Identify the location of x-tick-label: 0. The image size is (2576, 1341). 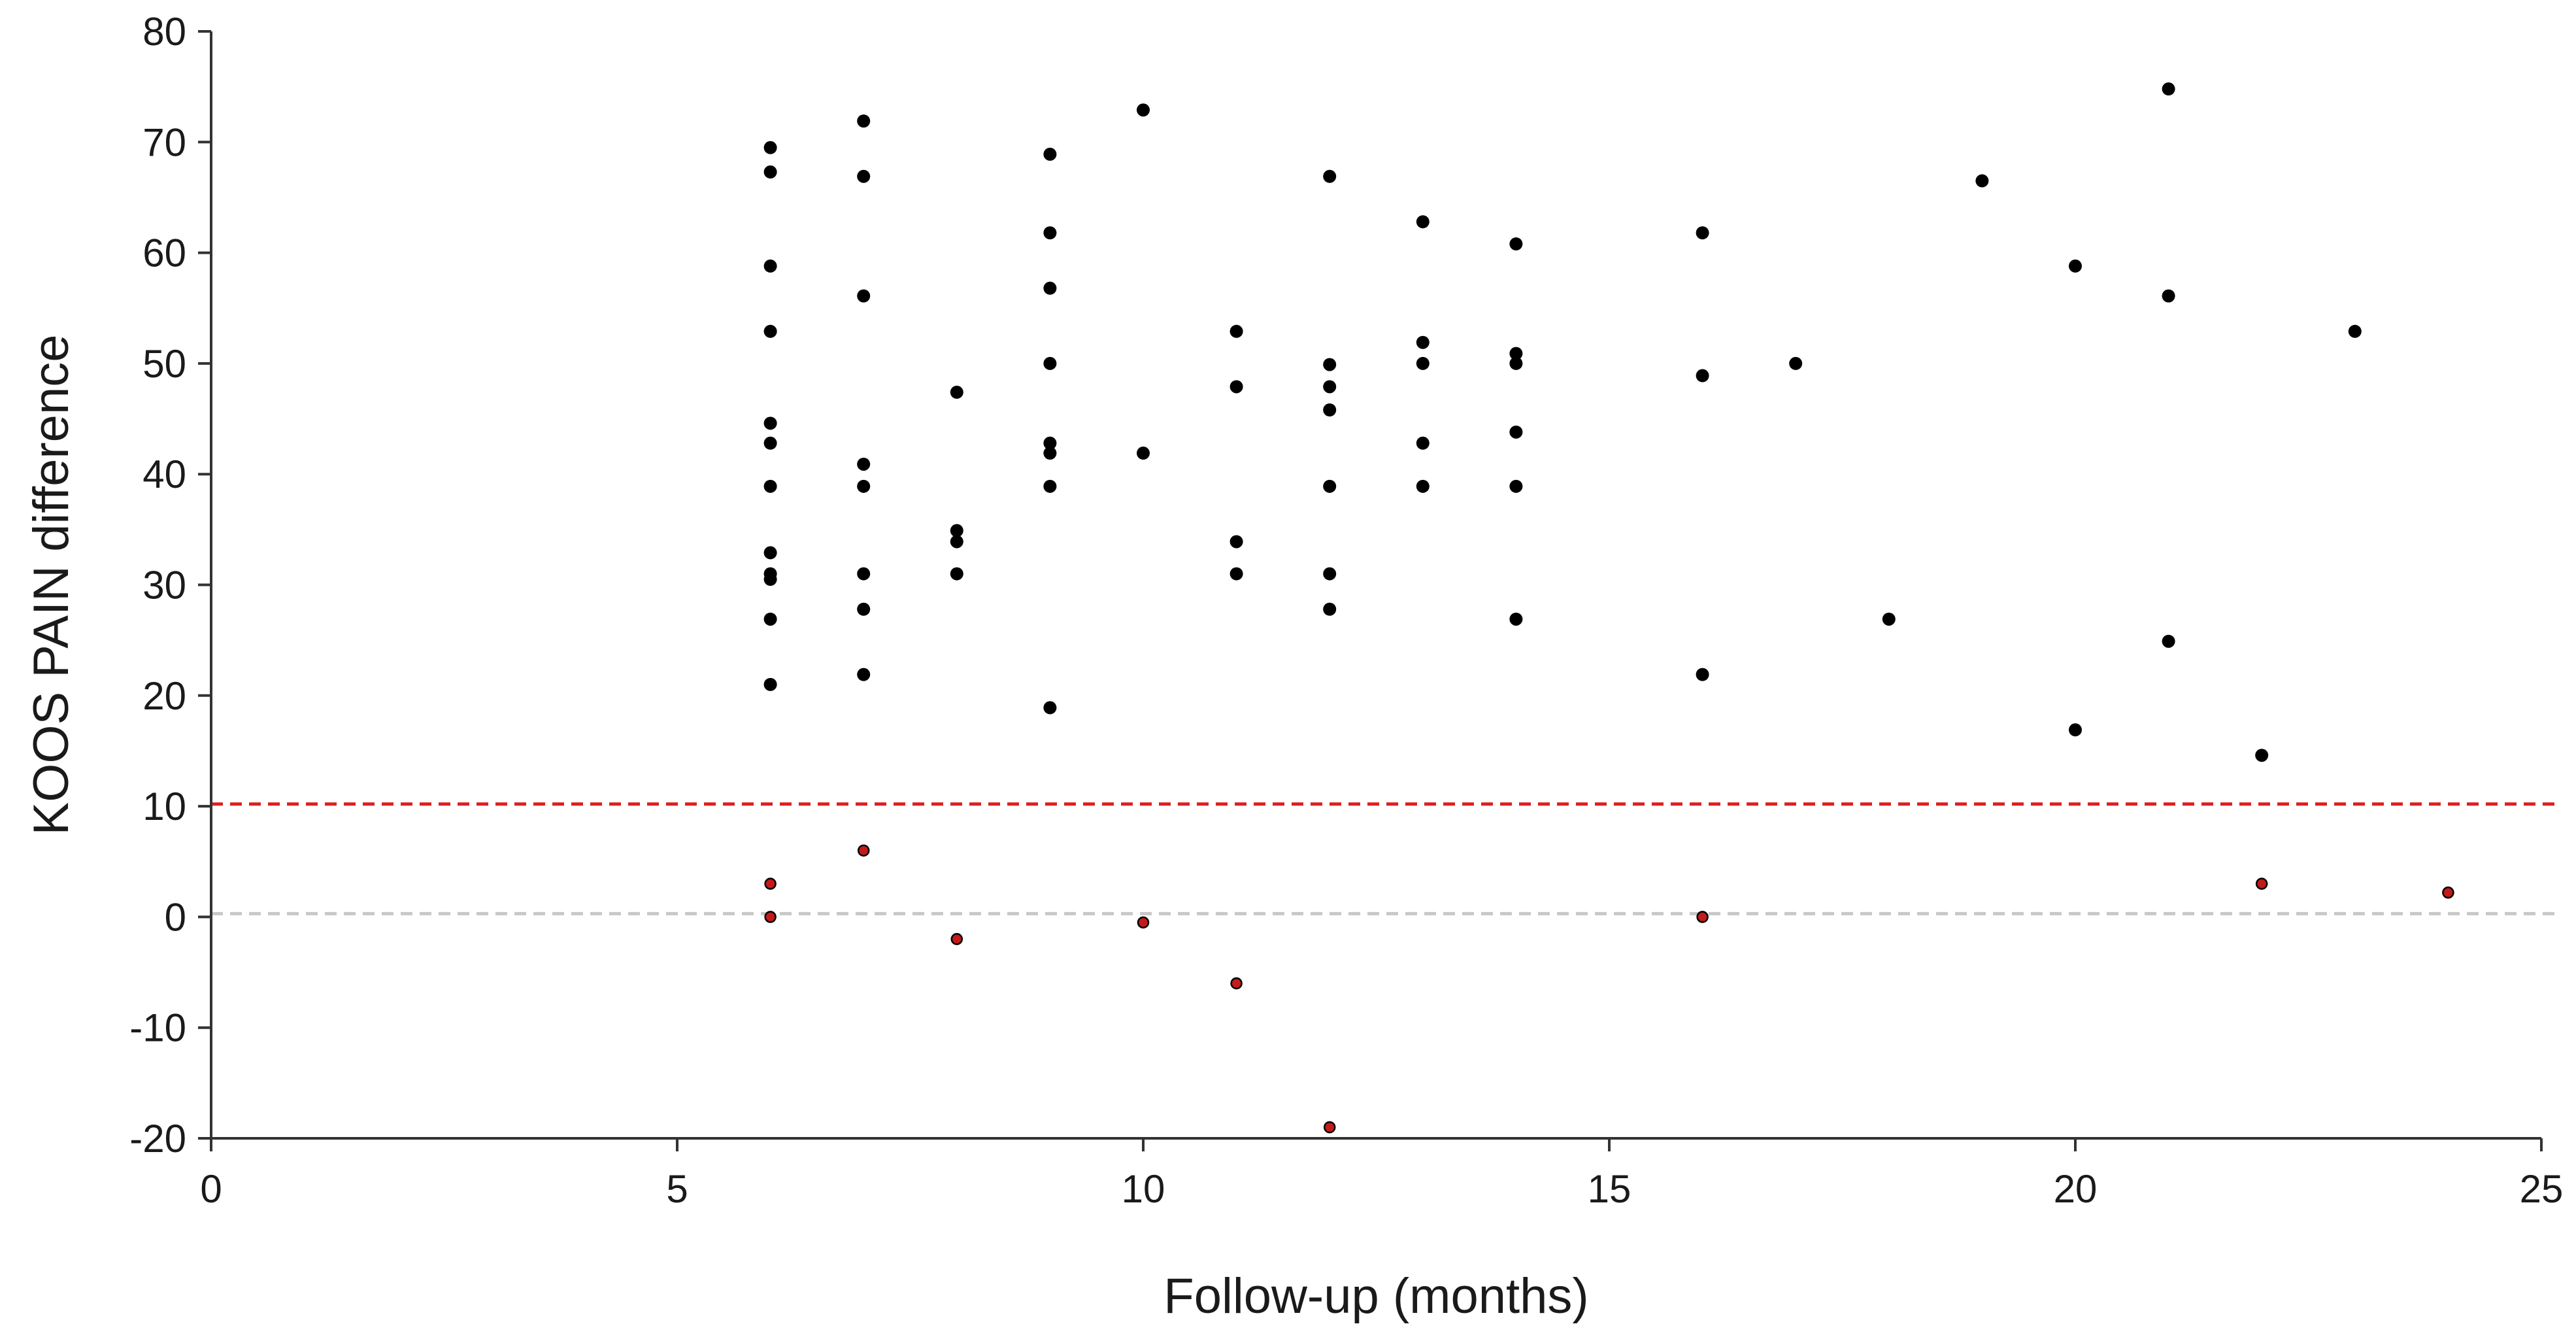
(211, 1189).